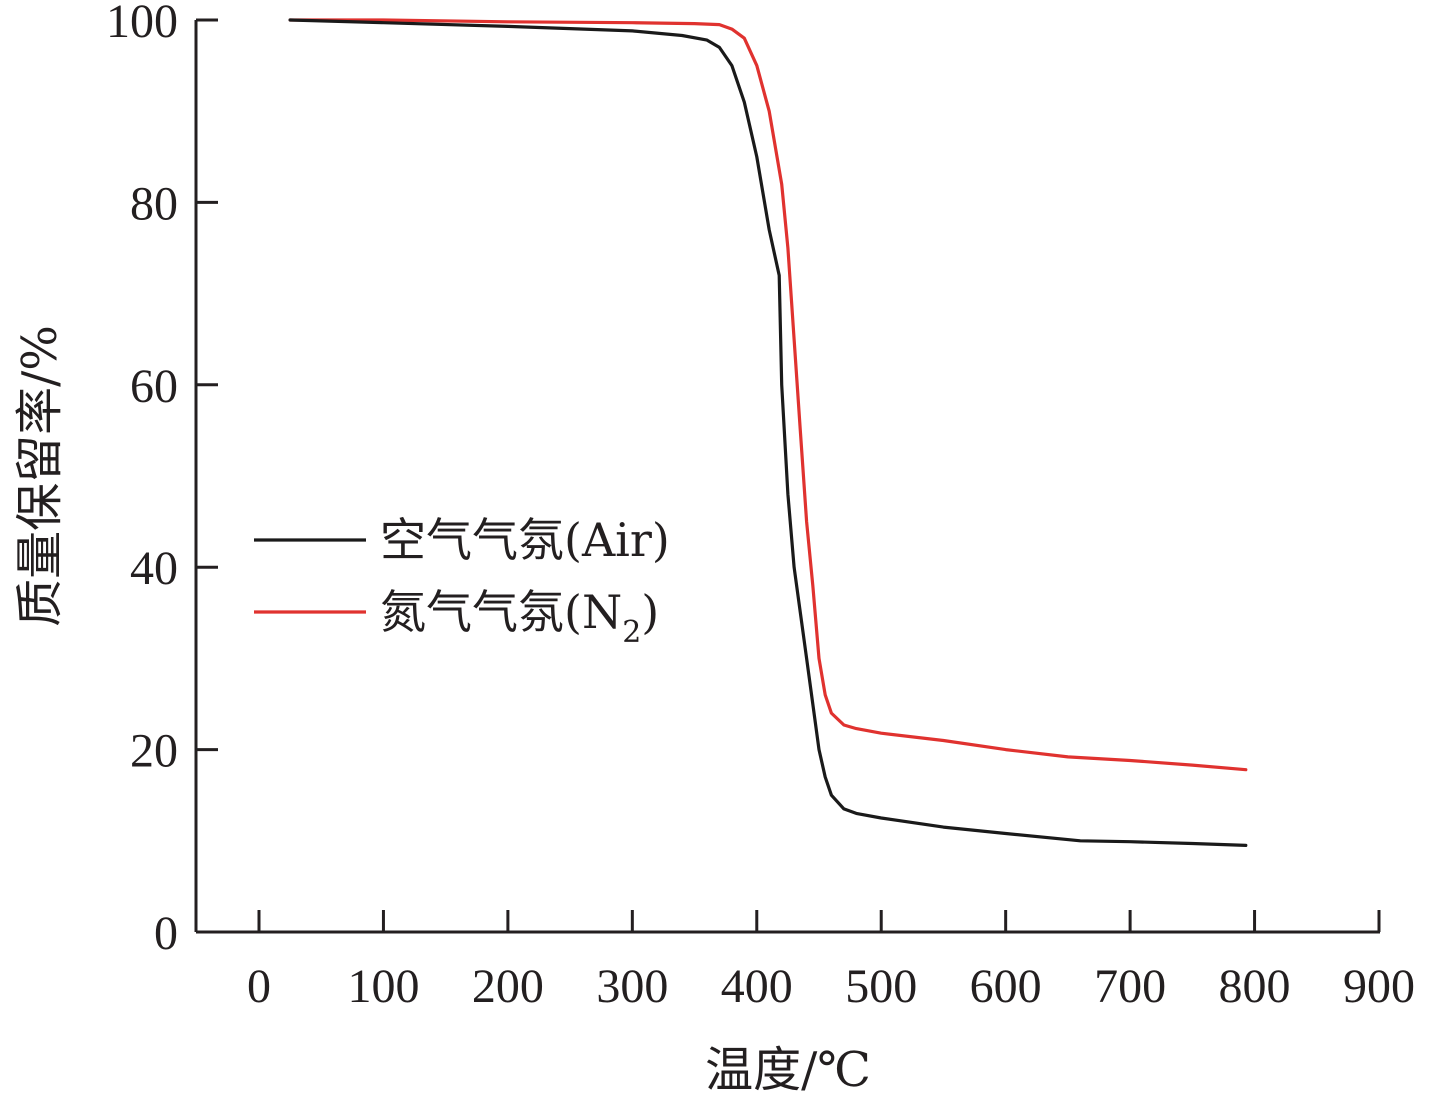  I want to click on x-ticks: 0 100 200 300 400 500 600 700 800 900, so click(831, 961).